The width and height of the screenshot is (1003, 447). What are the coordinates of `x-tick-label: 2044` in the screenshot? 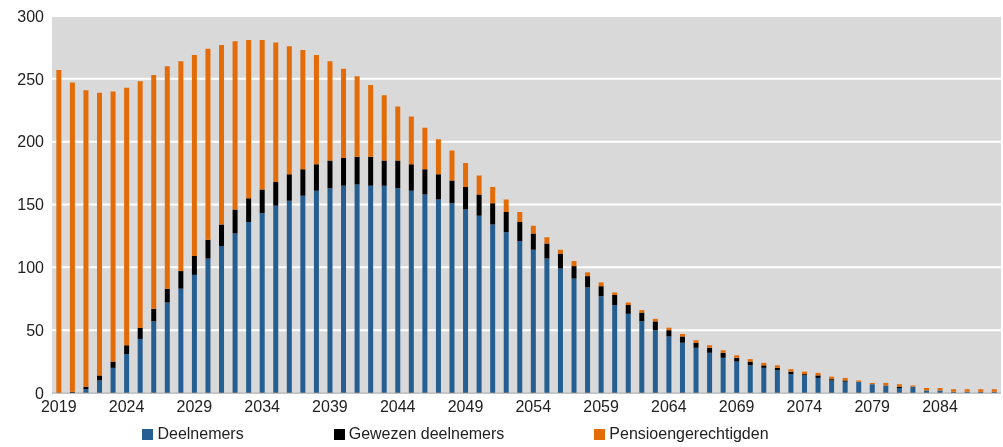 It's located at (397, 407).